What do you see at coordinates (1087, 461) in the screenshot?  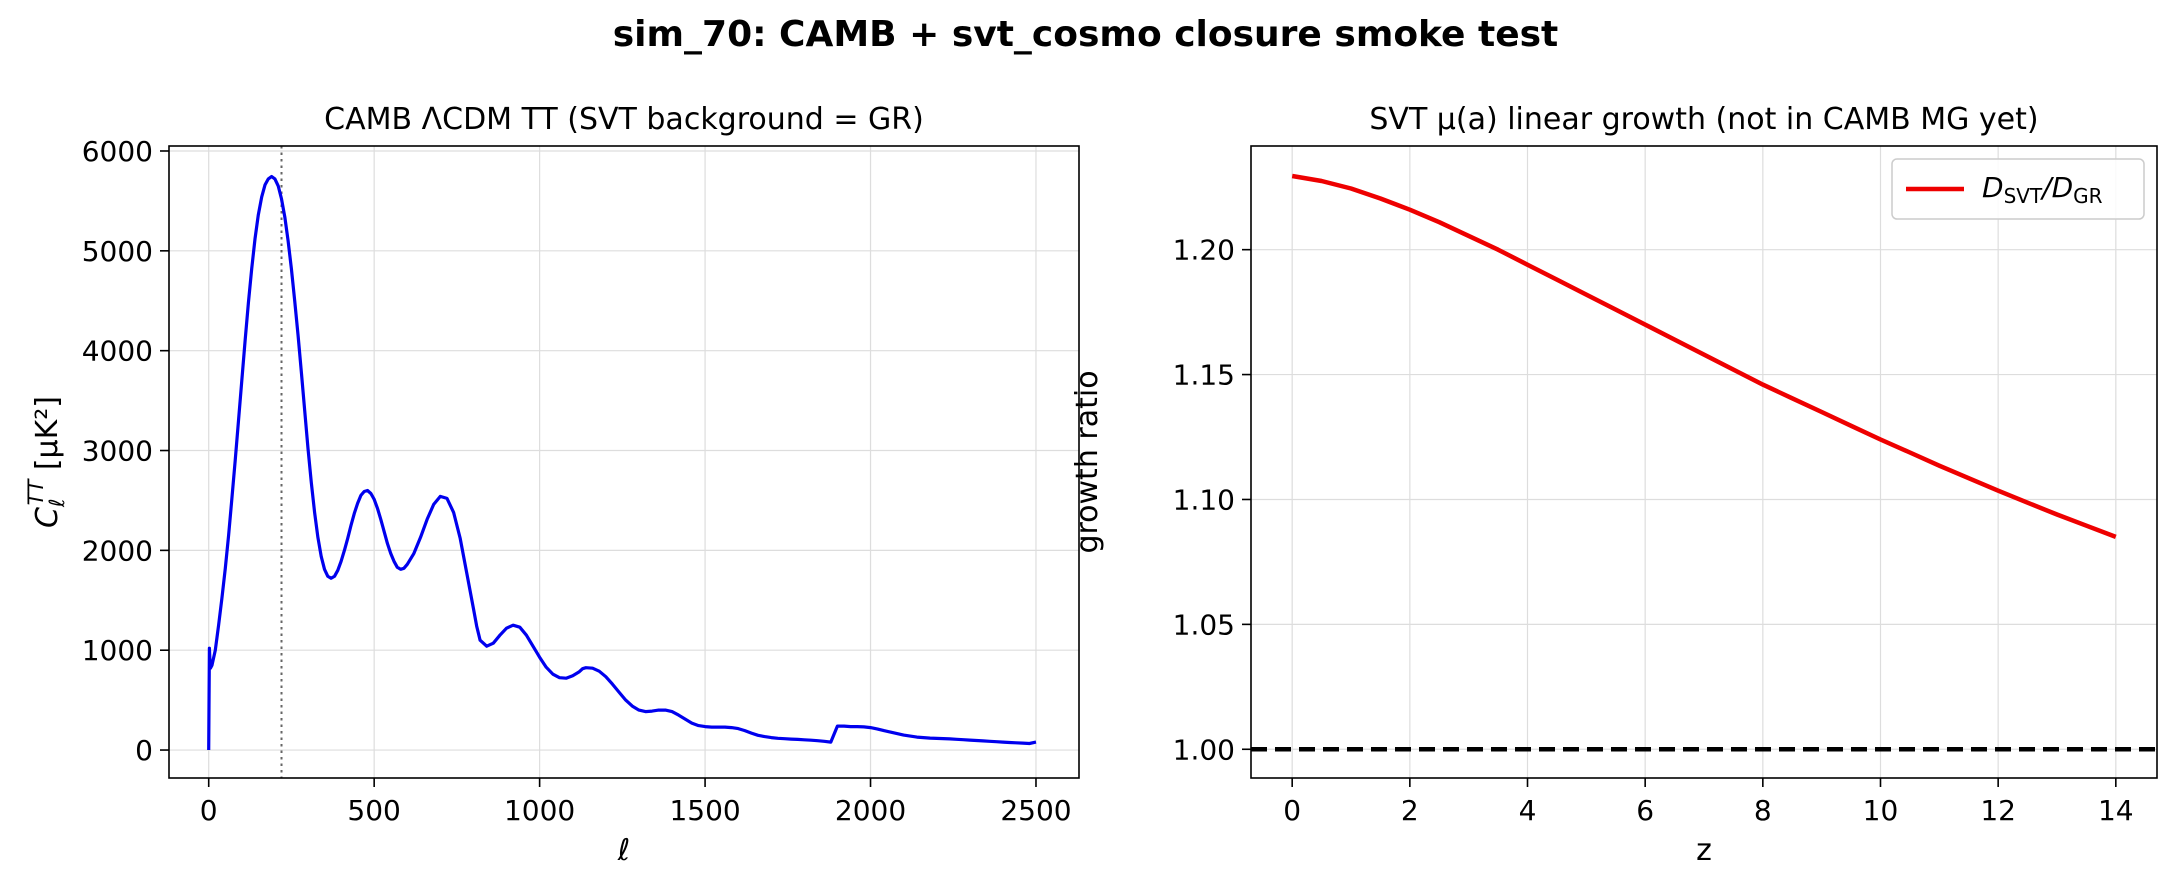 I see `growth-y-axis-label: growth ratio` at bounding box center [1087, 461].